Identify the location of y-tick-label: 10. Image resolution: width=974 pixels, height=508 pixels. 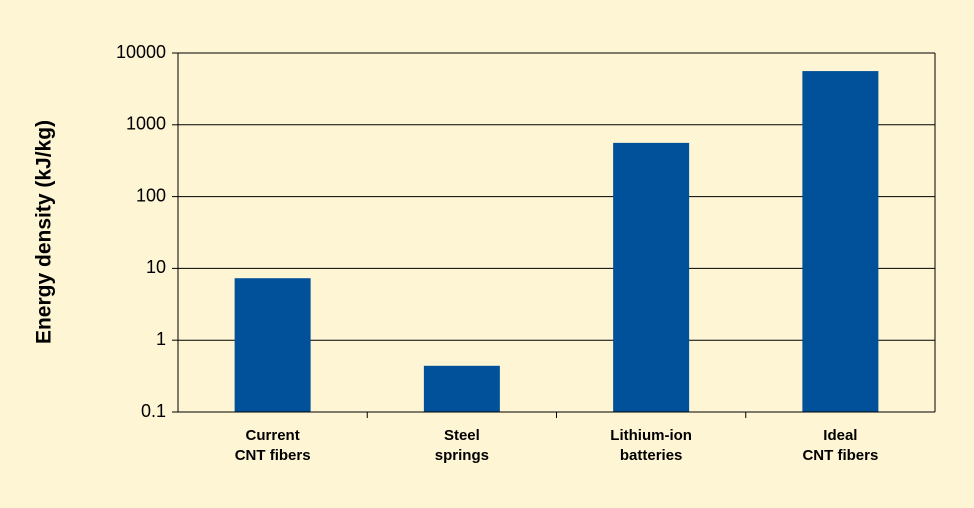
(156, 267).